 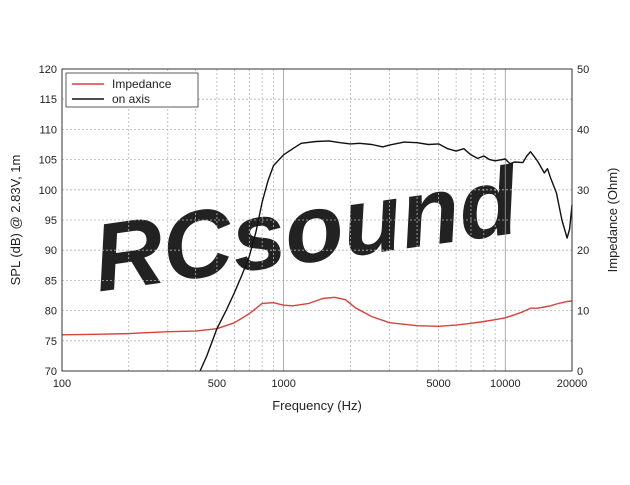 I want to click on y-right-tick-label: 30, so click(x=583, y=191).